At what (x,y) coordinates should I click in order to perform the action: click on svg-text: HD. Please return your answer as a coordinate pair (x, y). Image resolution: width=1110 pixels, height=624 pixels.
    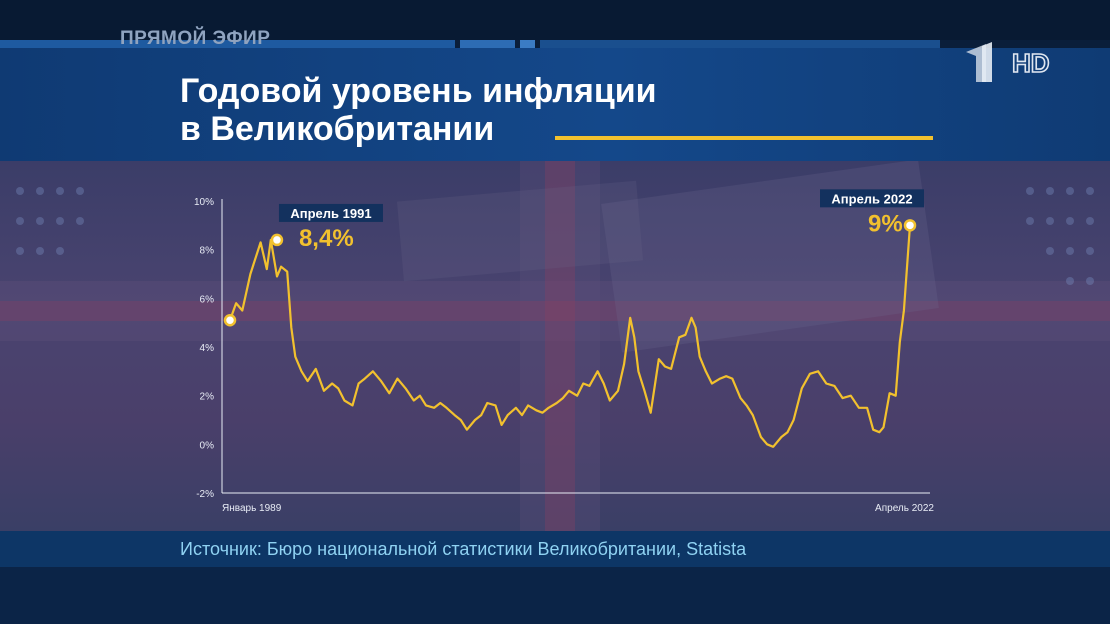
    Looking at the image, I should click on (1031, 63).